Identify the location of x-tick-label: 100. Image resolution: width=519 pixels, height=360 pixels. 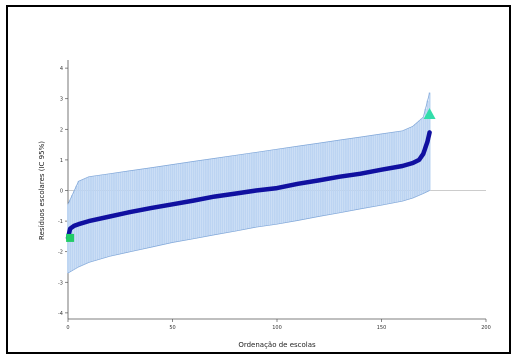
(277, 328).